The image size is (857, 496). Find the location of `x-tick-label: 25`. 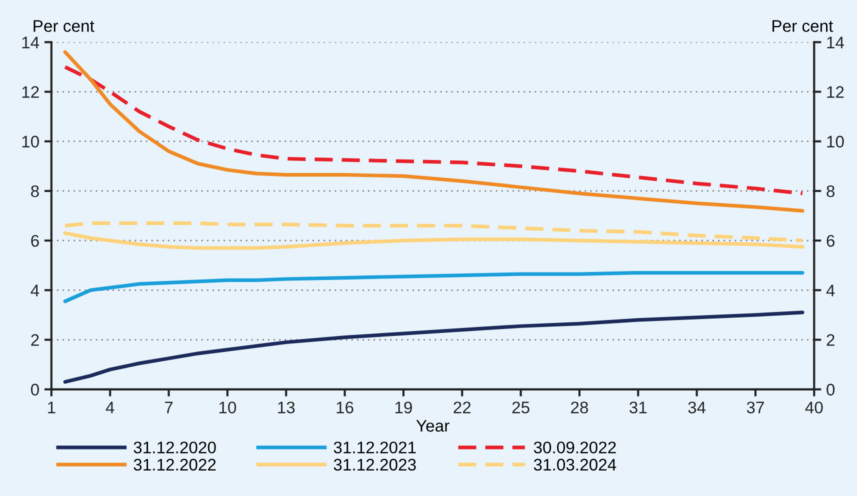

x-tick-label: 25 is located at coordinates (521, 408).